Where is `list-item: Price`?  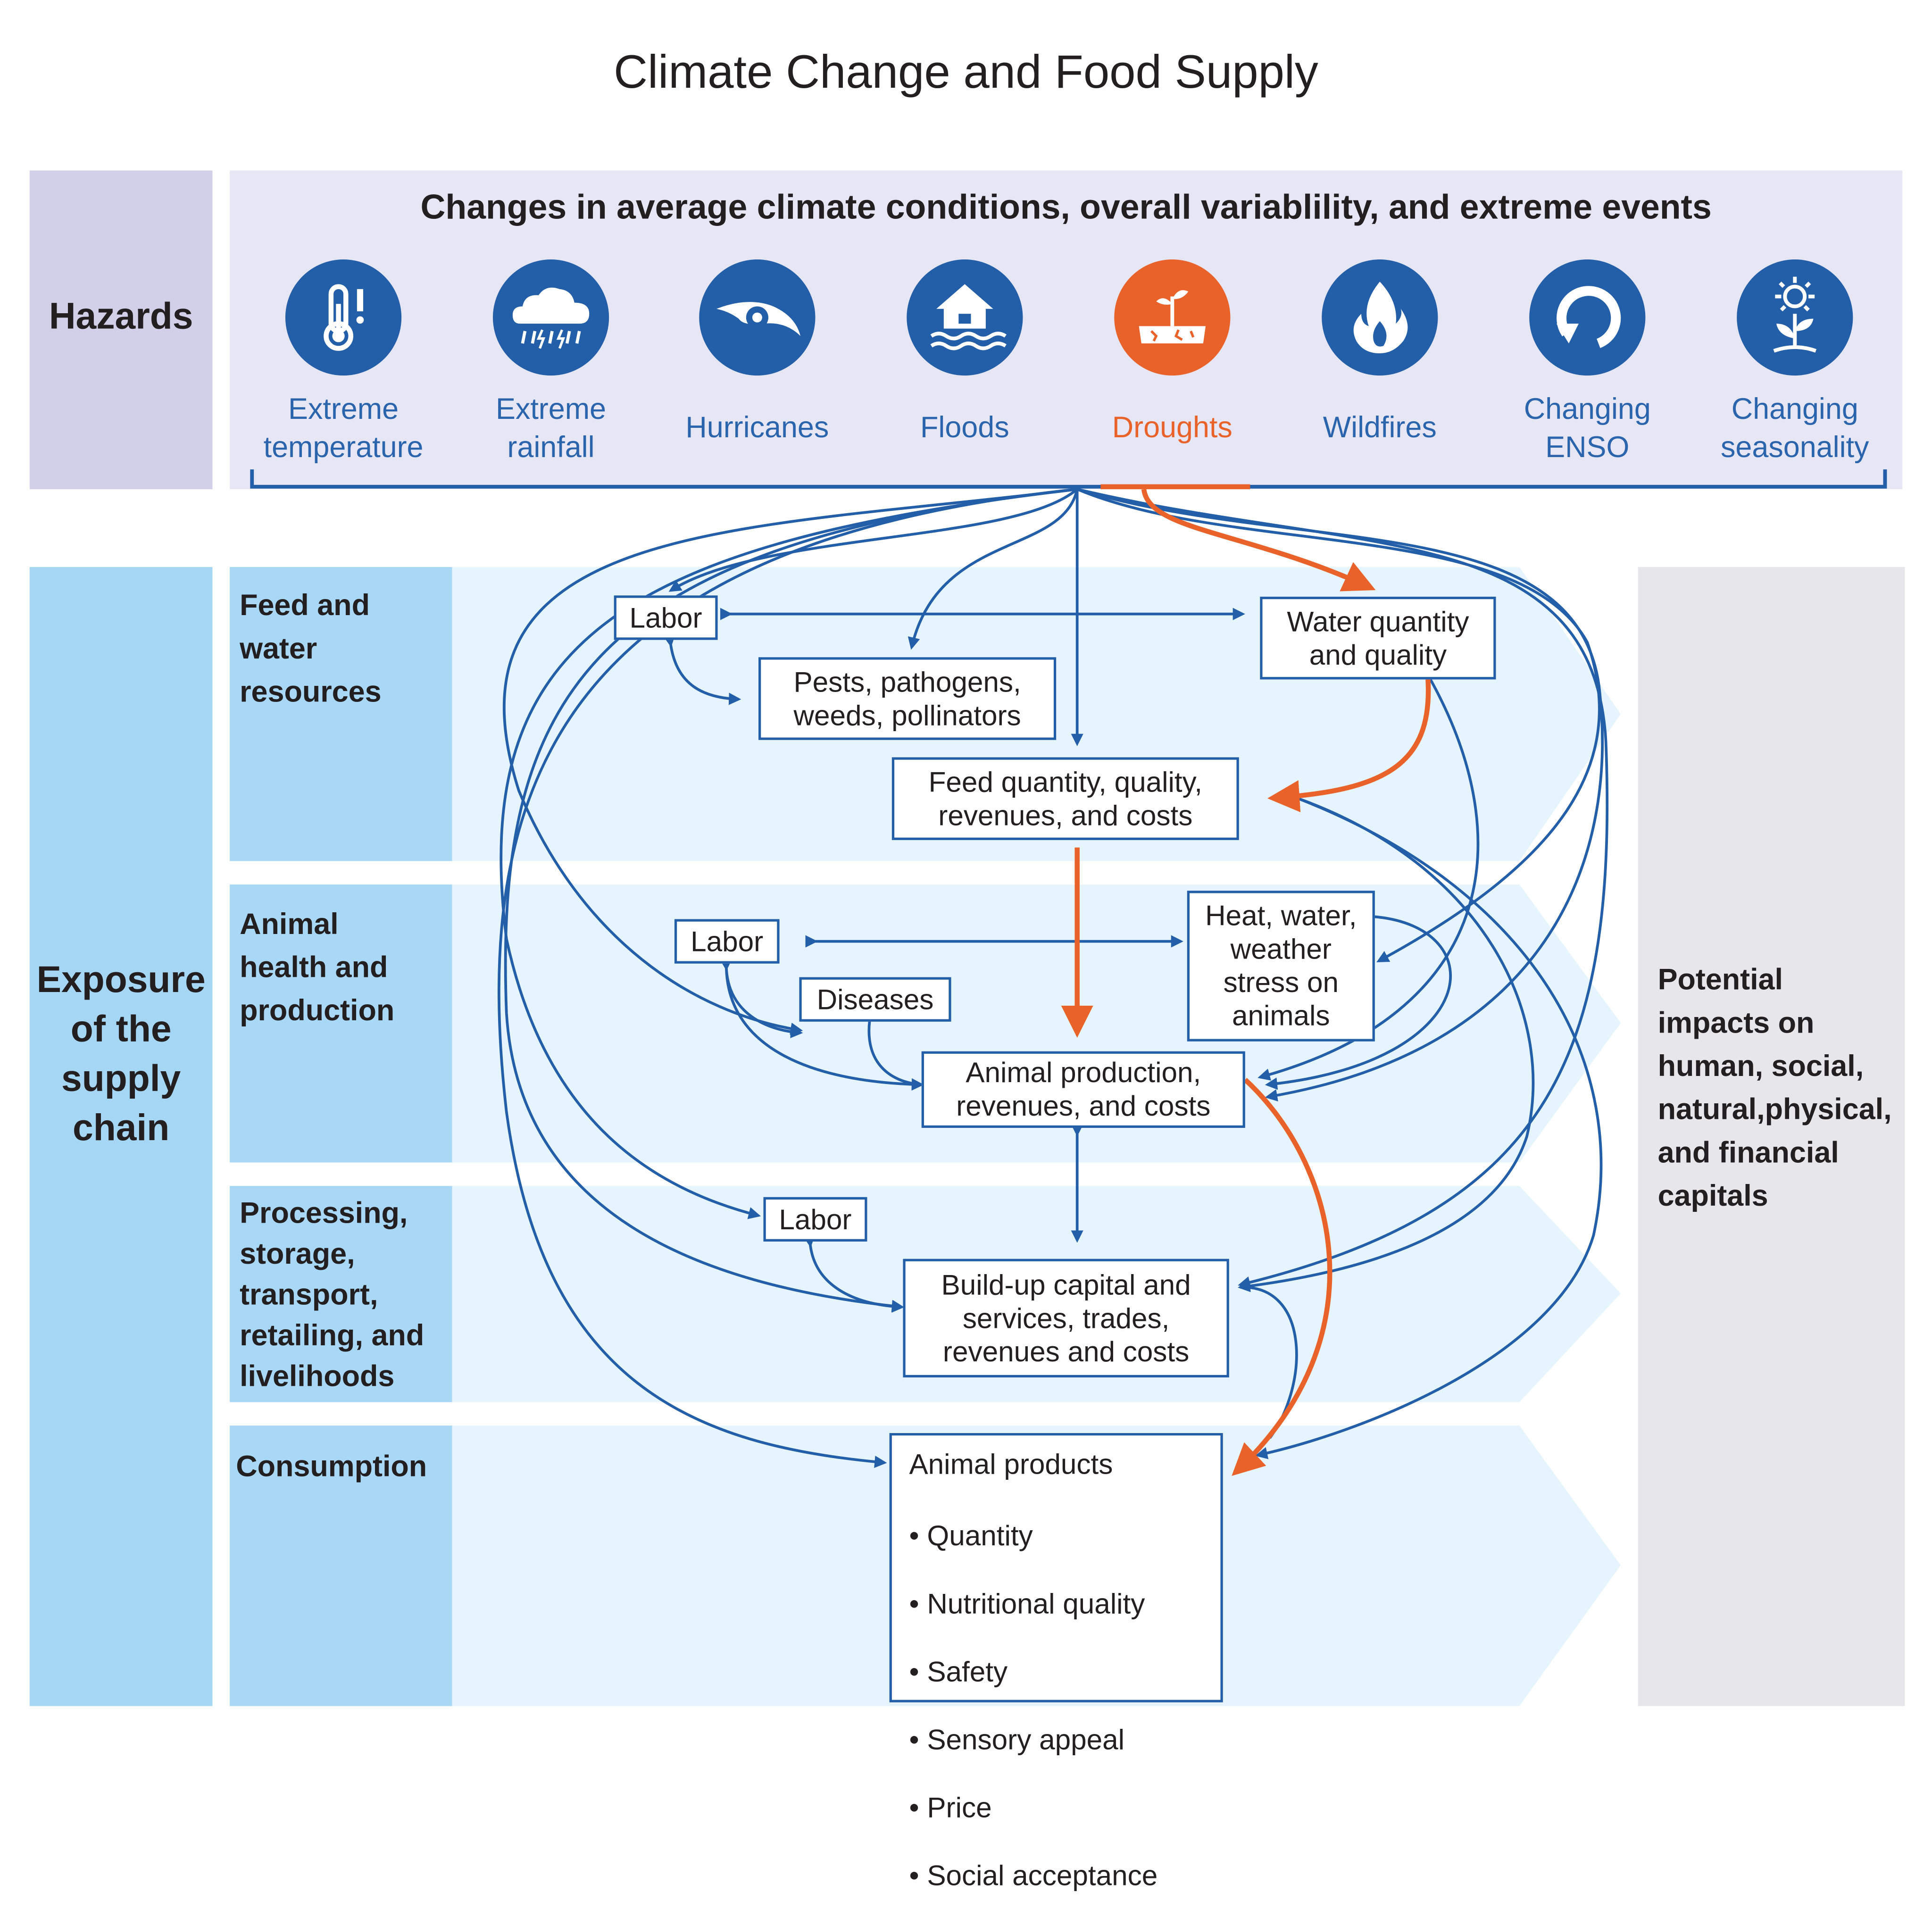
list-item: Price is located at coordinates (1033, 1808).